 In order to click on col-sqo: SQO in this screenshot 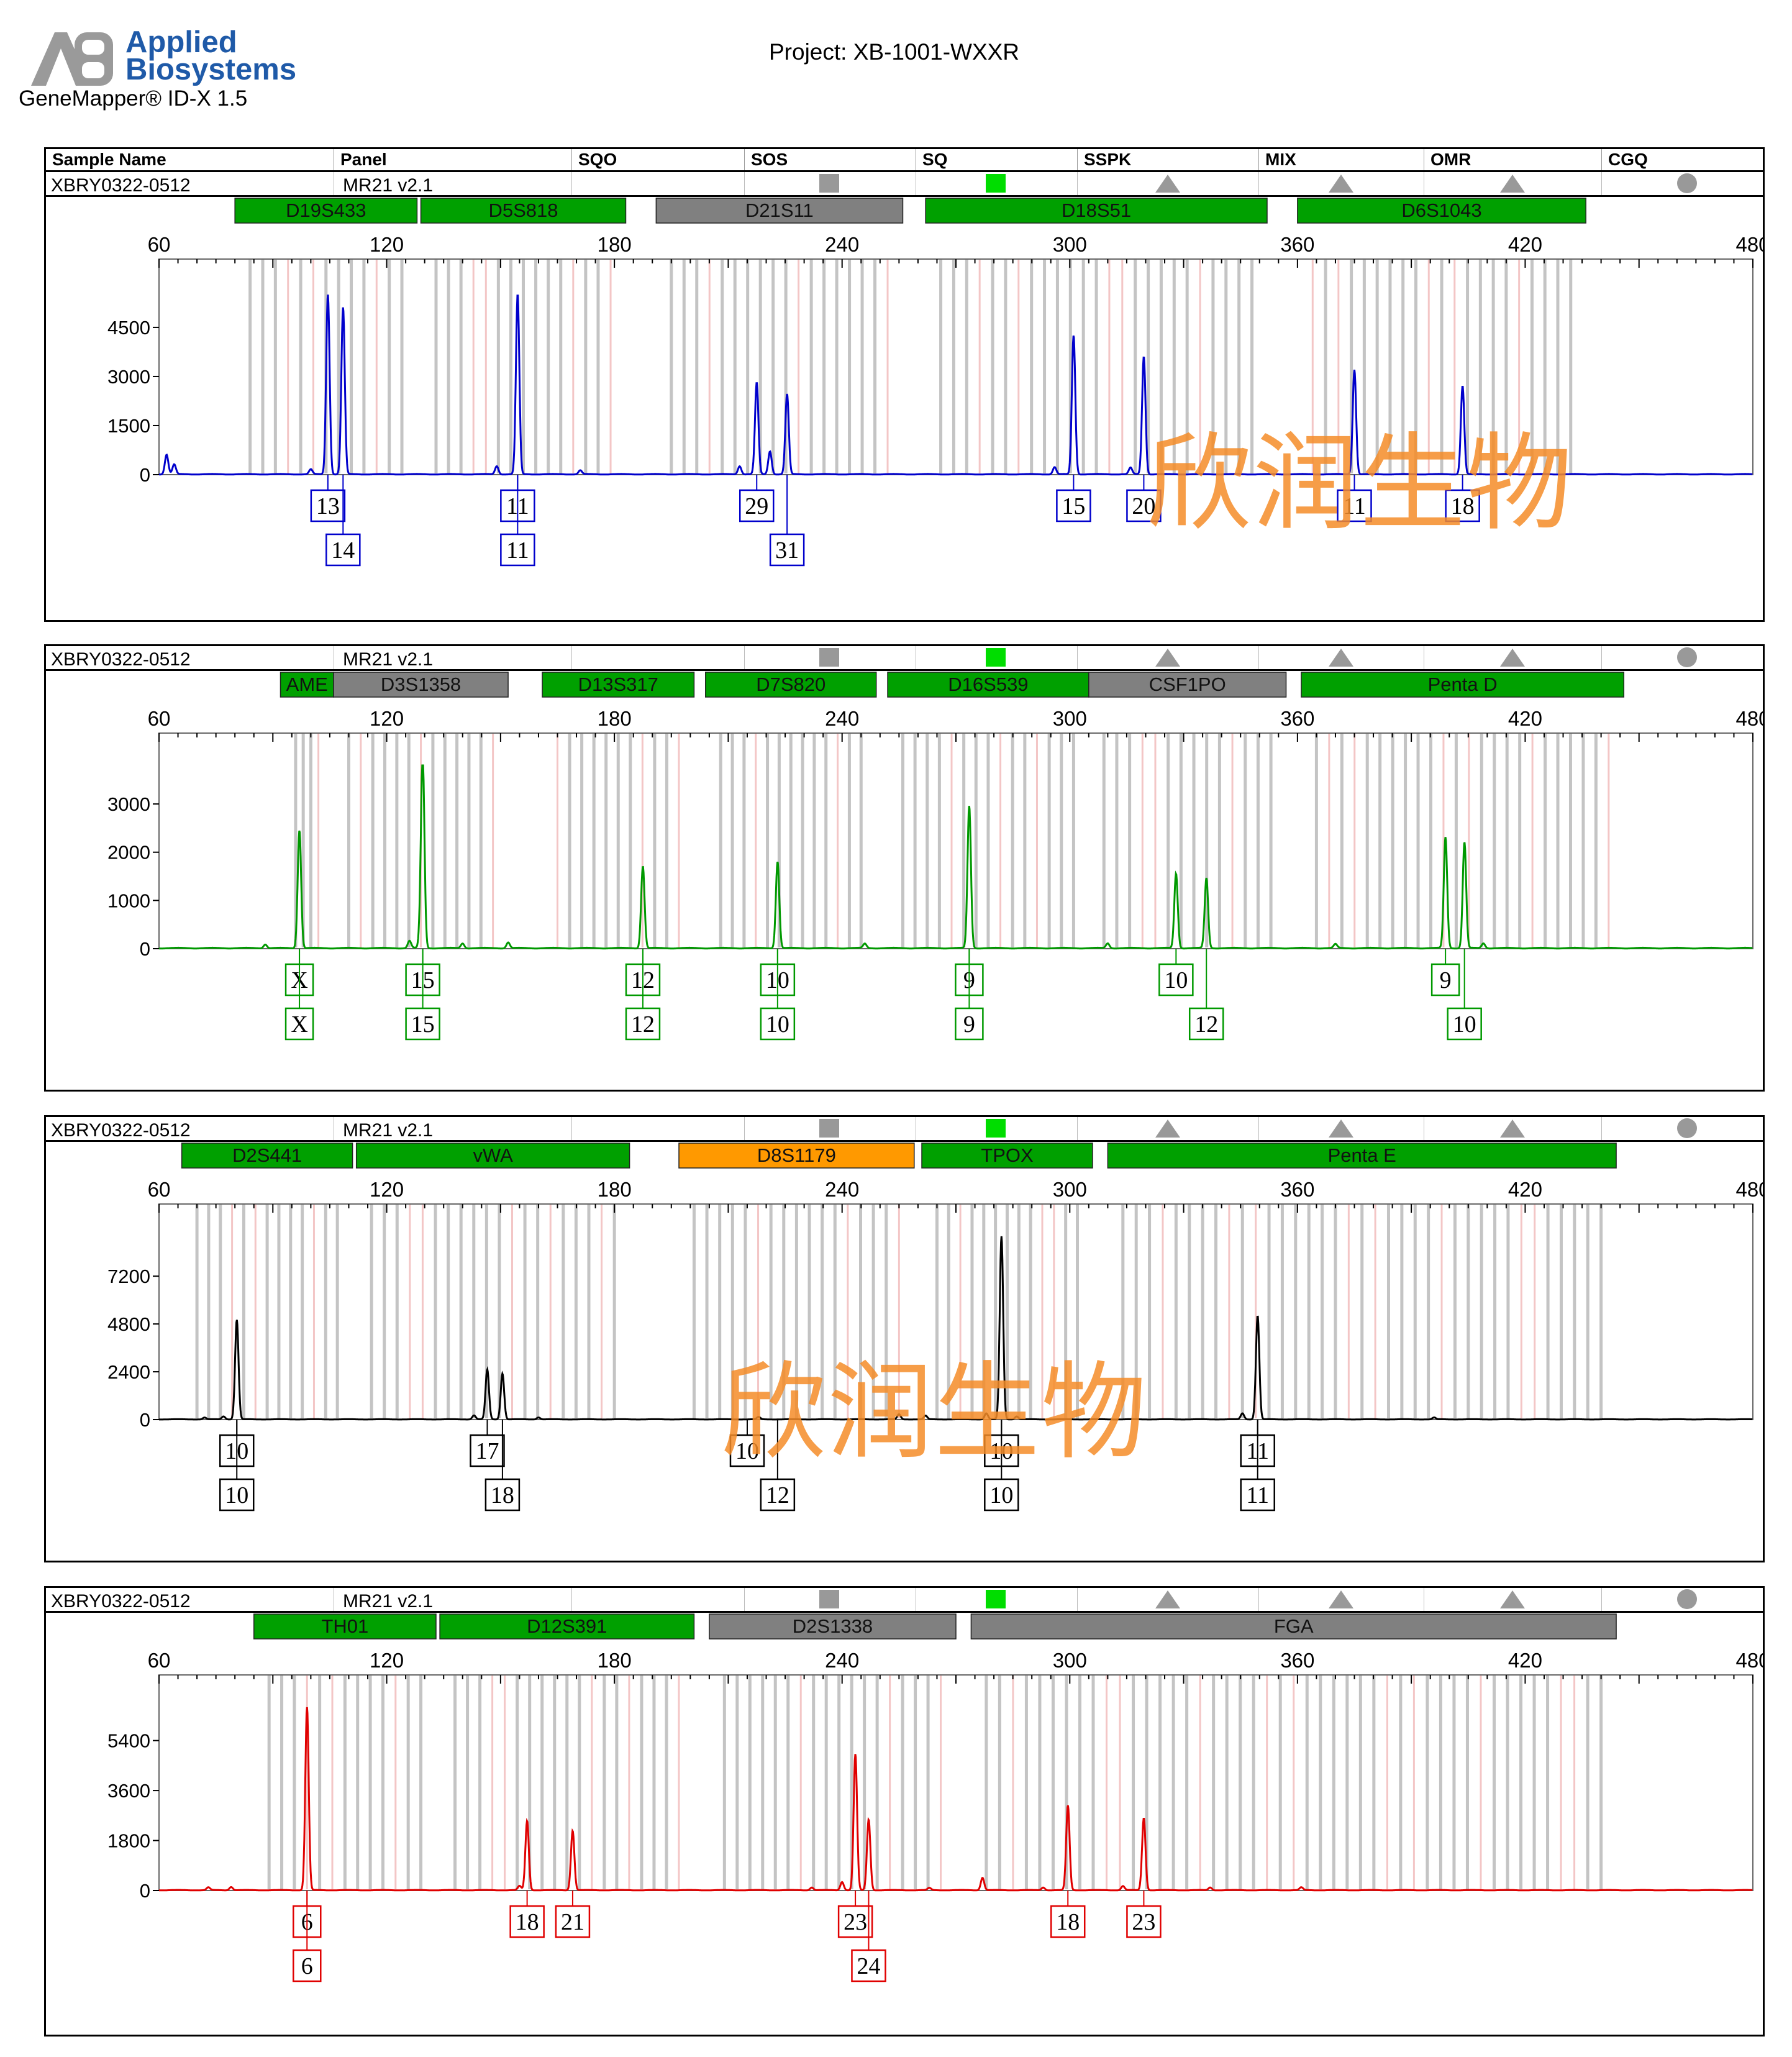, I will do `click(597, 159)`.